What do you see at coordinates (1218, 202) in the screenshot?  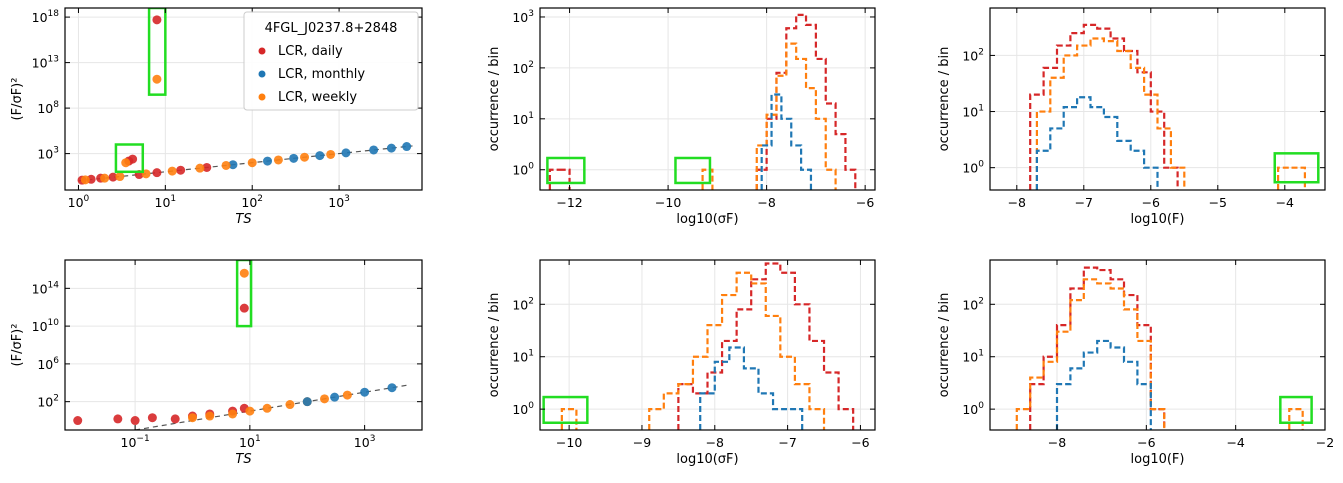 I see `x-tick-label: −5` at bounding box center [1218, 202].